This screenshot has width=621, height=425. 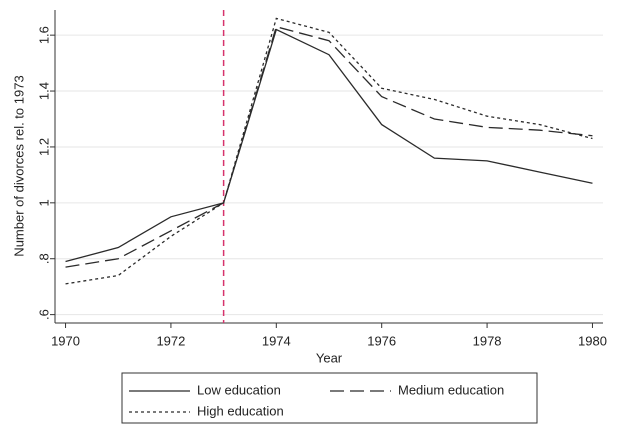 What do you see at coordinates (18, 165) in the screenshot?
I see `y-axis-title: Number of divorces rel. to 1973` at bounding box center [18, 165].